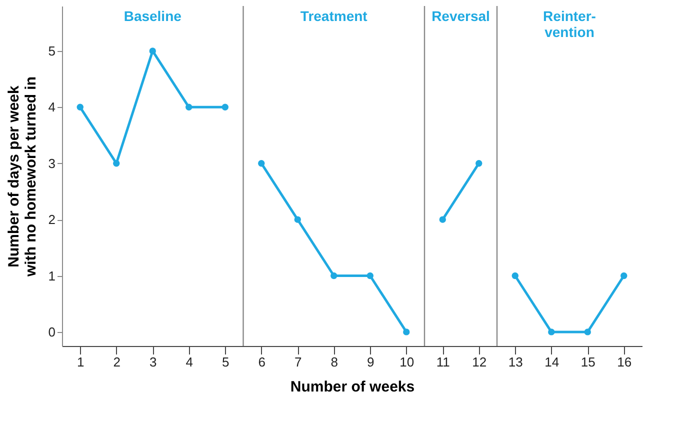 The image size is (693, 440). Describe the element at coordinates (52, 163) in the screenshot. I see `y-tick-label: 3` at that location.